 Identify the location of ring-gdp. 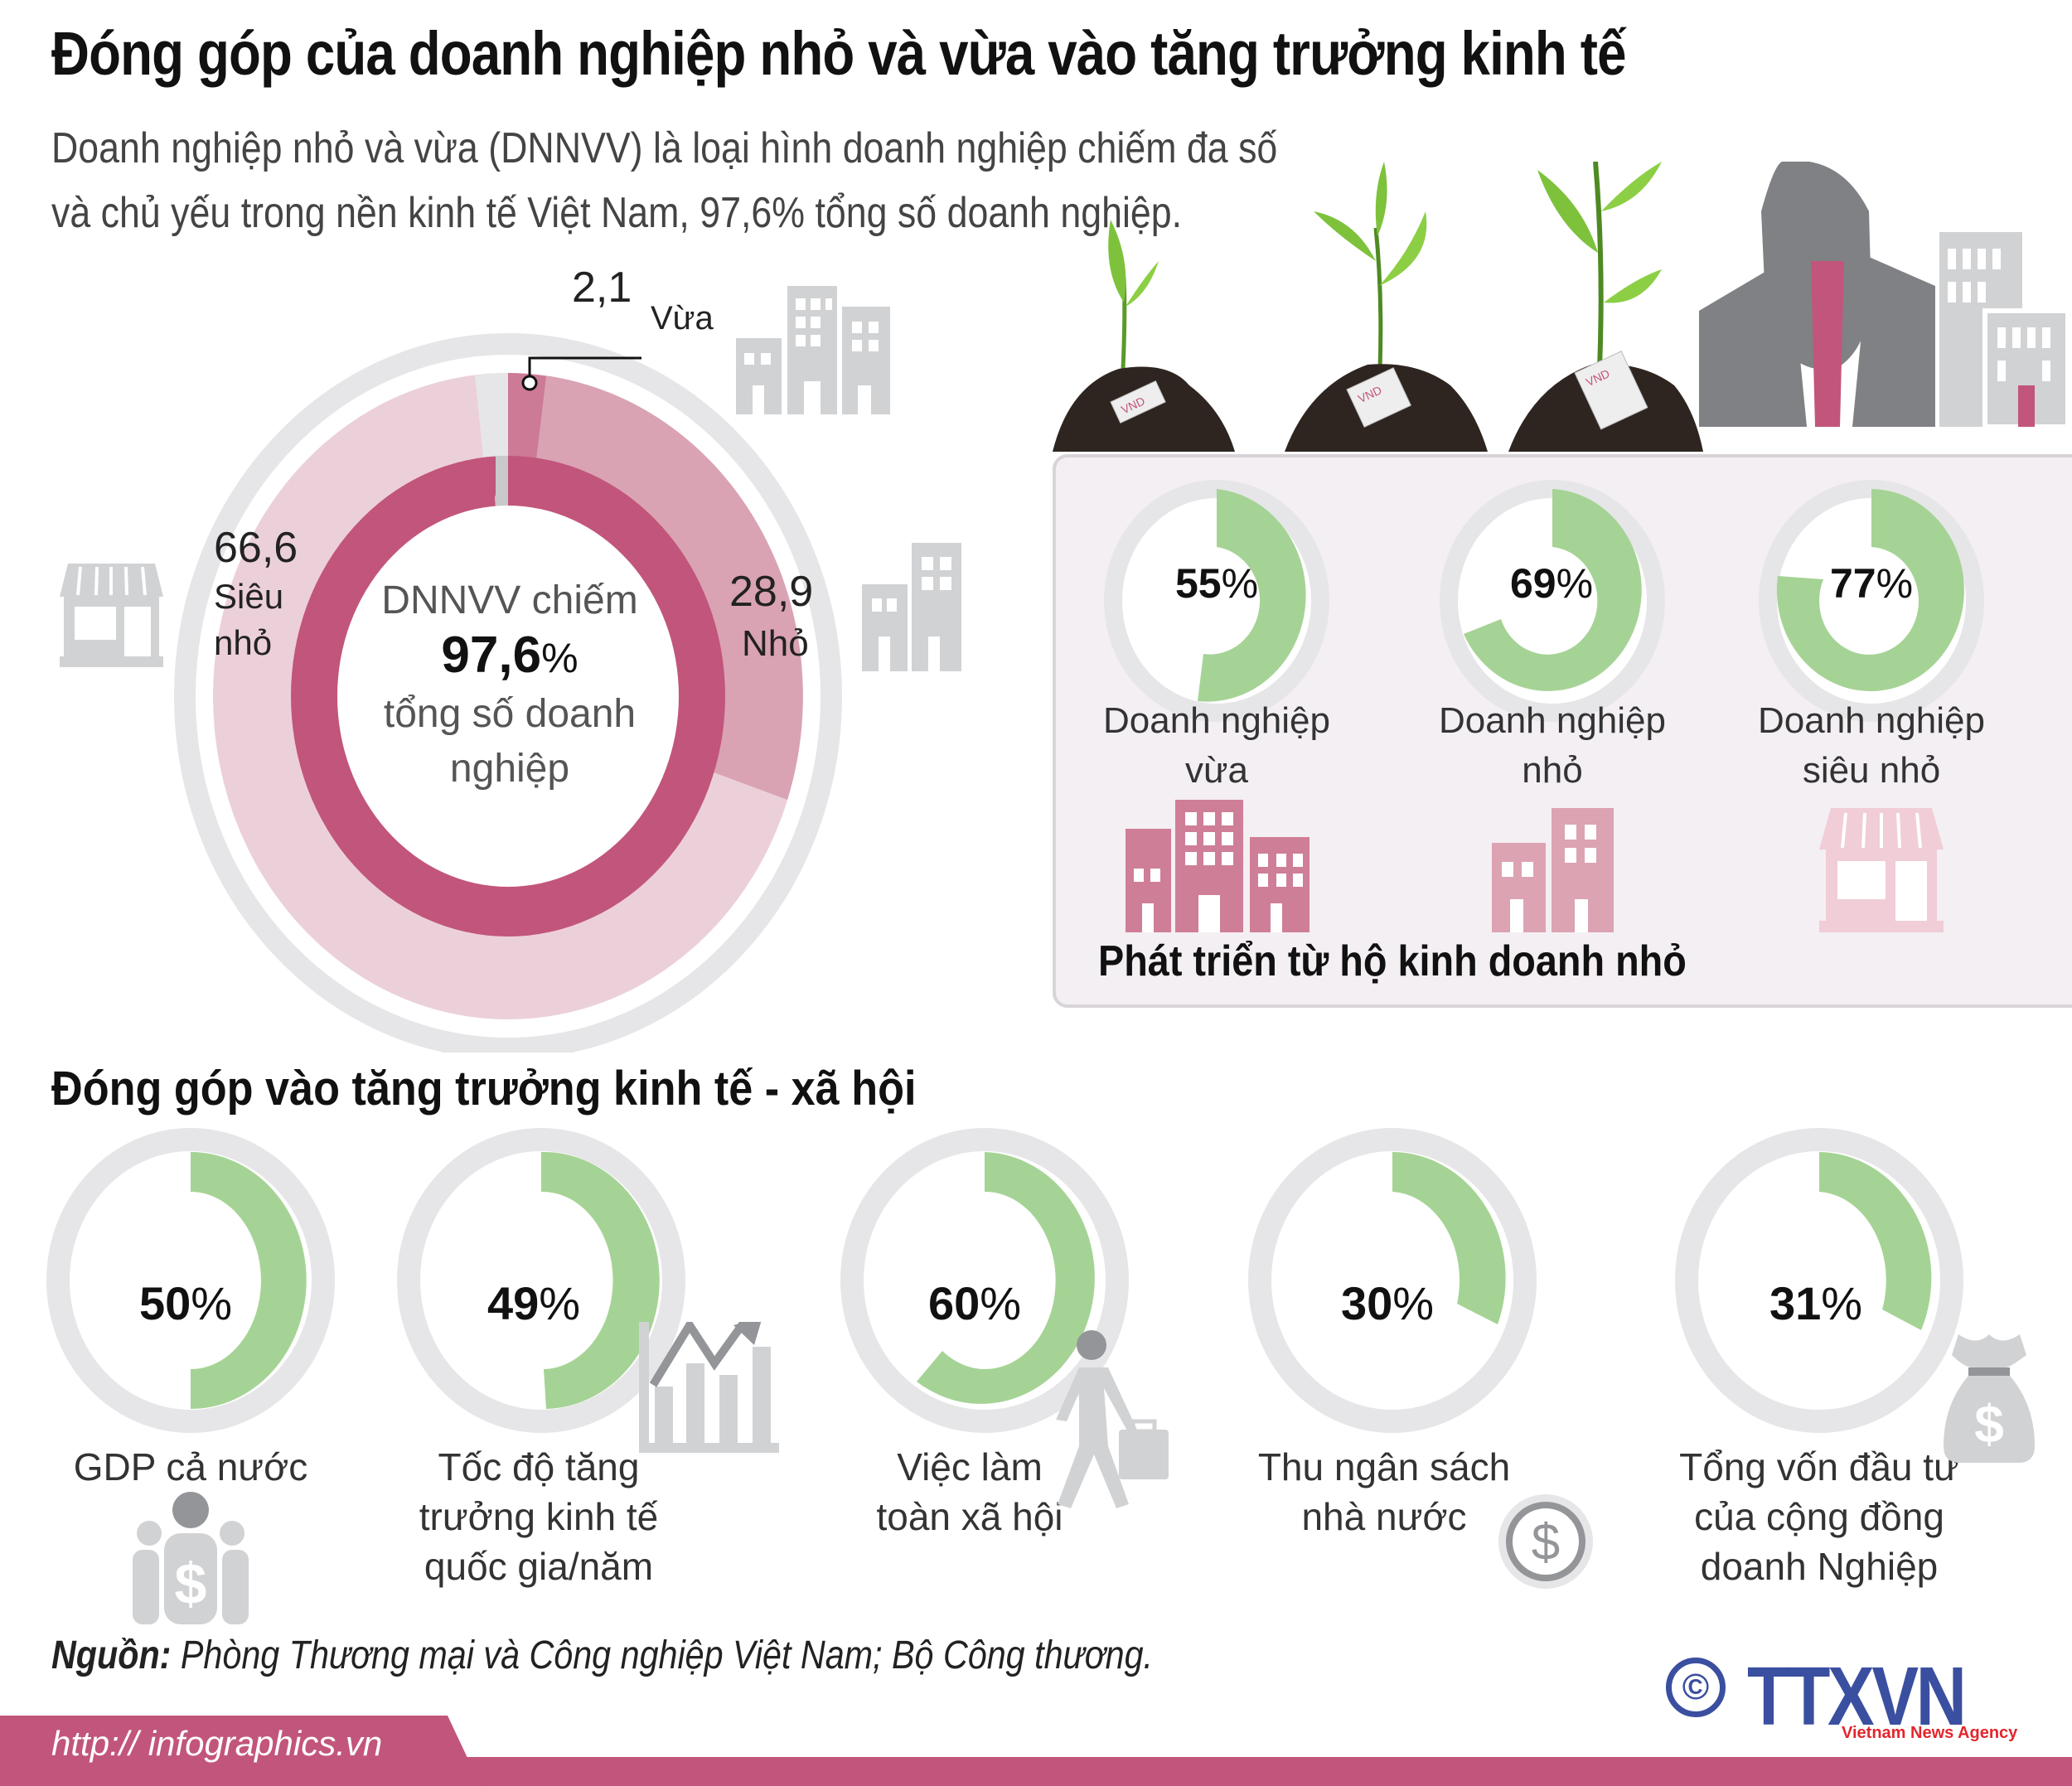
(190, 1280).